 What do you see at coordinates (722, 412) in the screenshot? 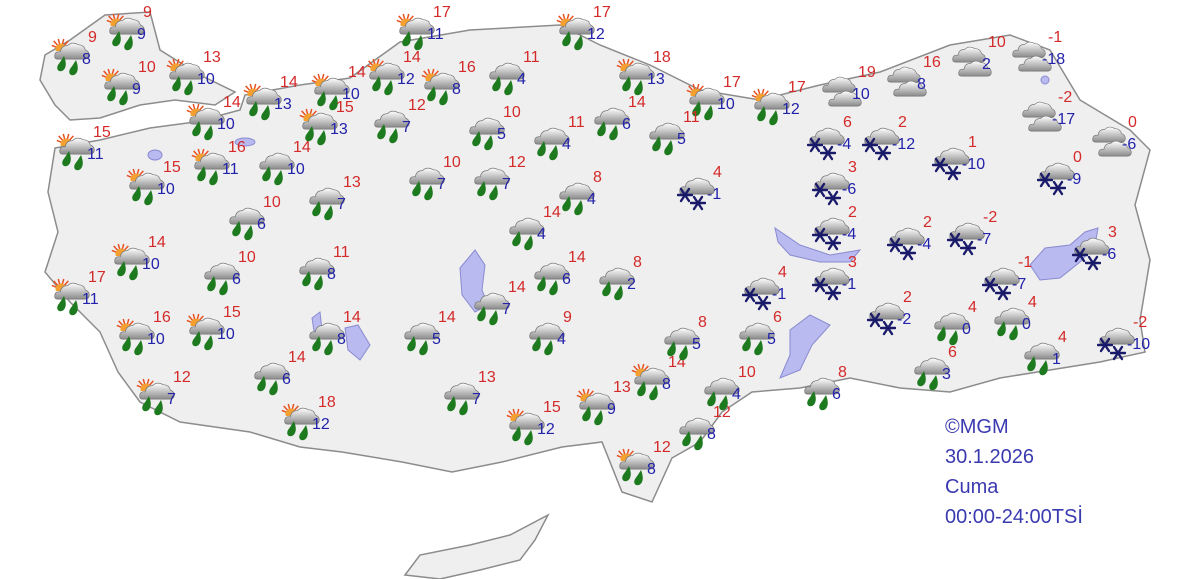
I see `max-temp: 12` at bounding box center [722, 412].